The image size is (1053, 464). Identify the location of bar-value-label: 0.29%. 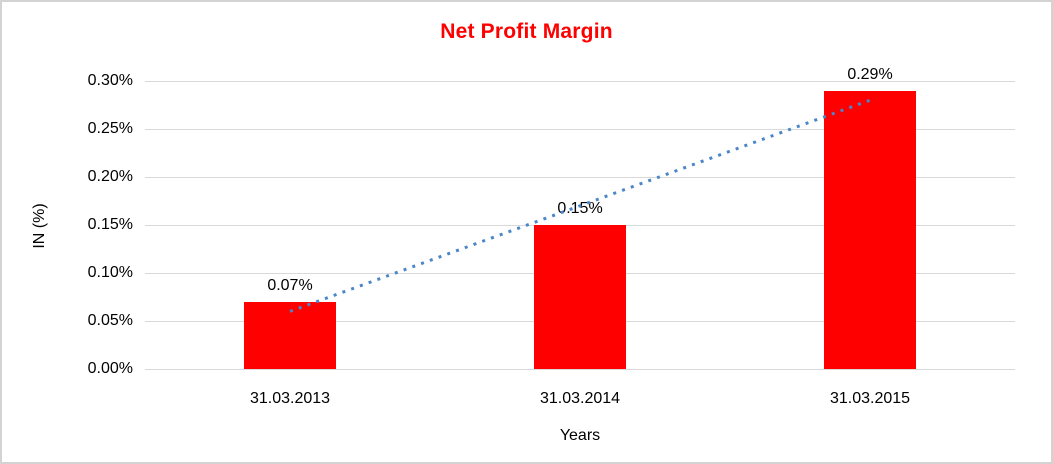
(870, 74).